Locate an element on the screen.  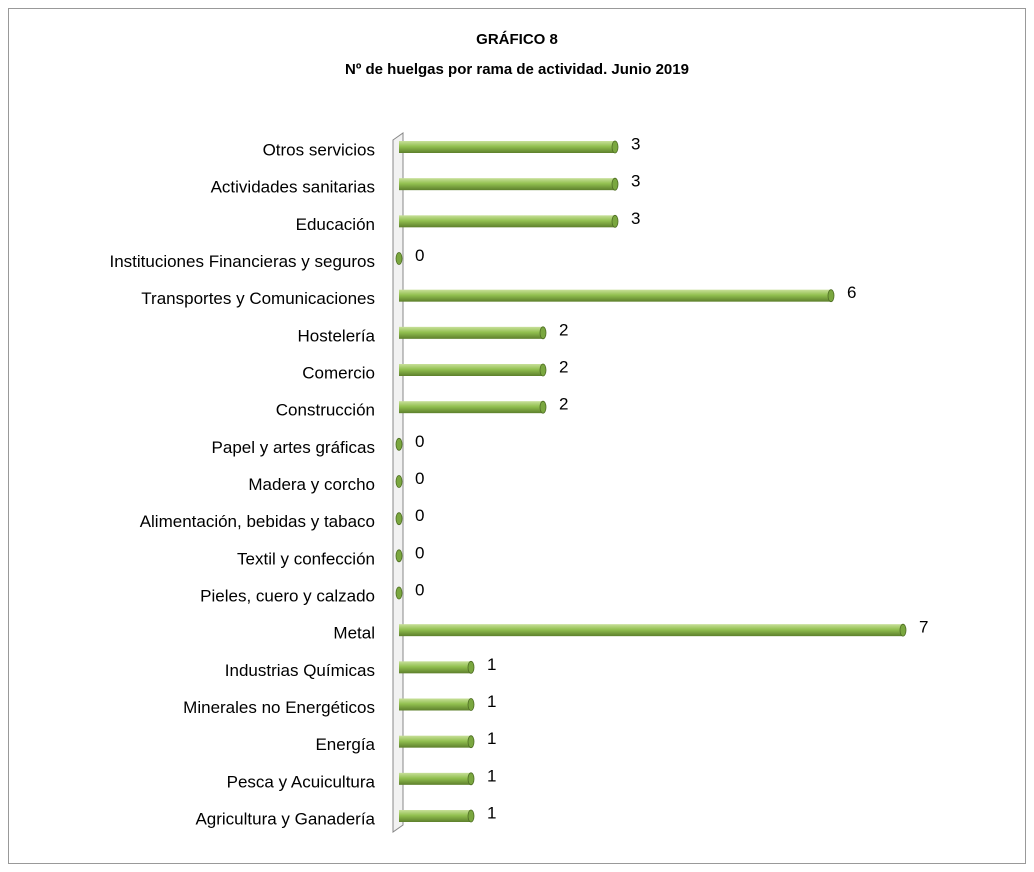
y-tick-label: Energía is located at coordinates (345, 744).